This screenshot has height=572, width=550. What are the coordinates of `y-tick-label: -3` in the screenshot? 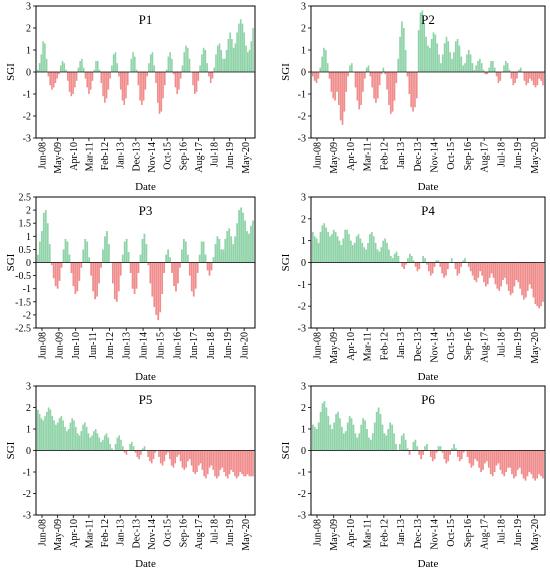 It's located at (302, 139).